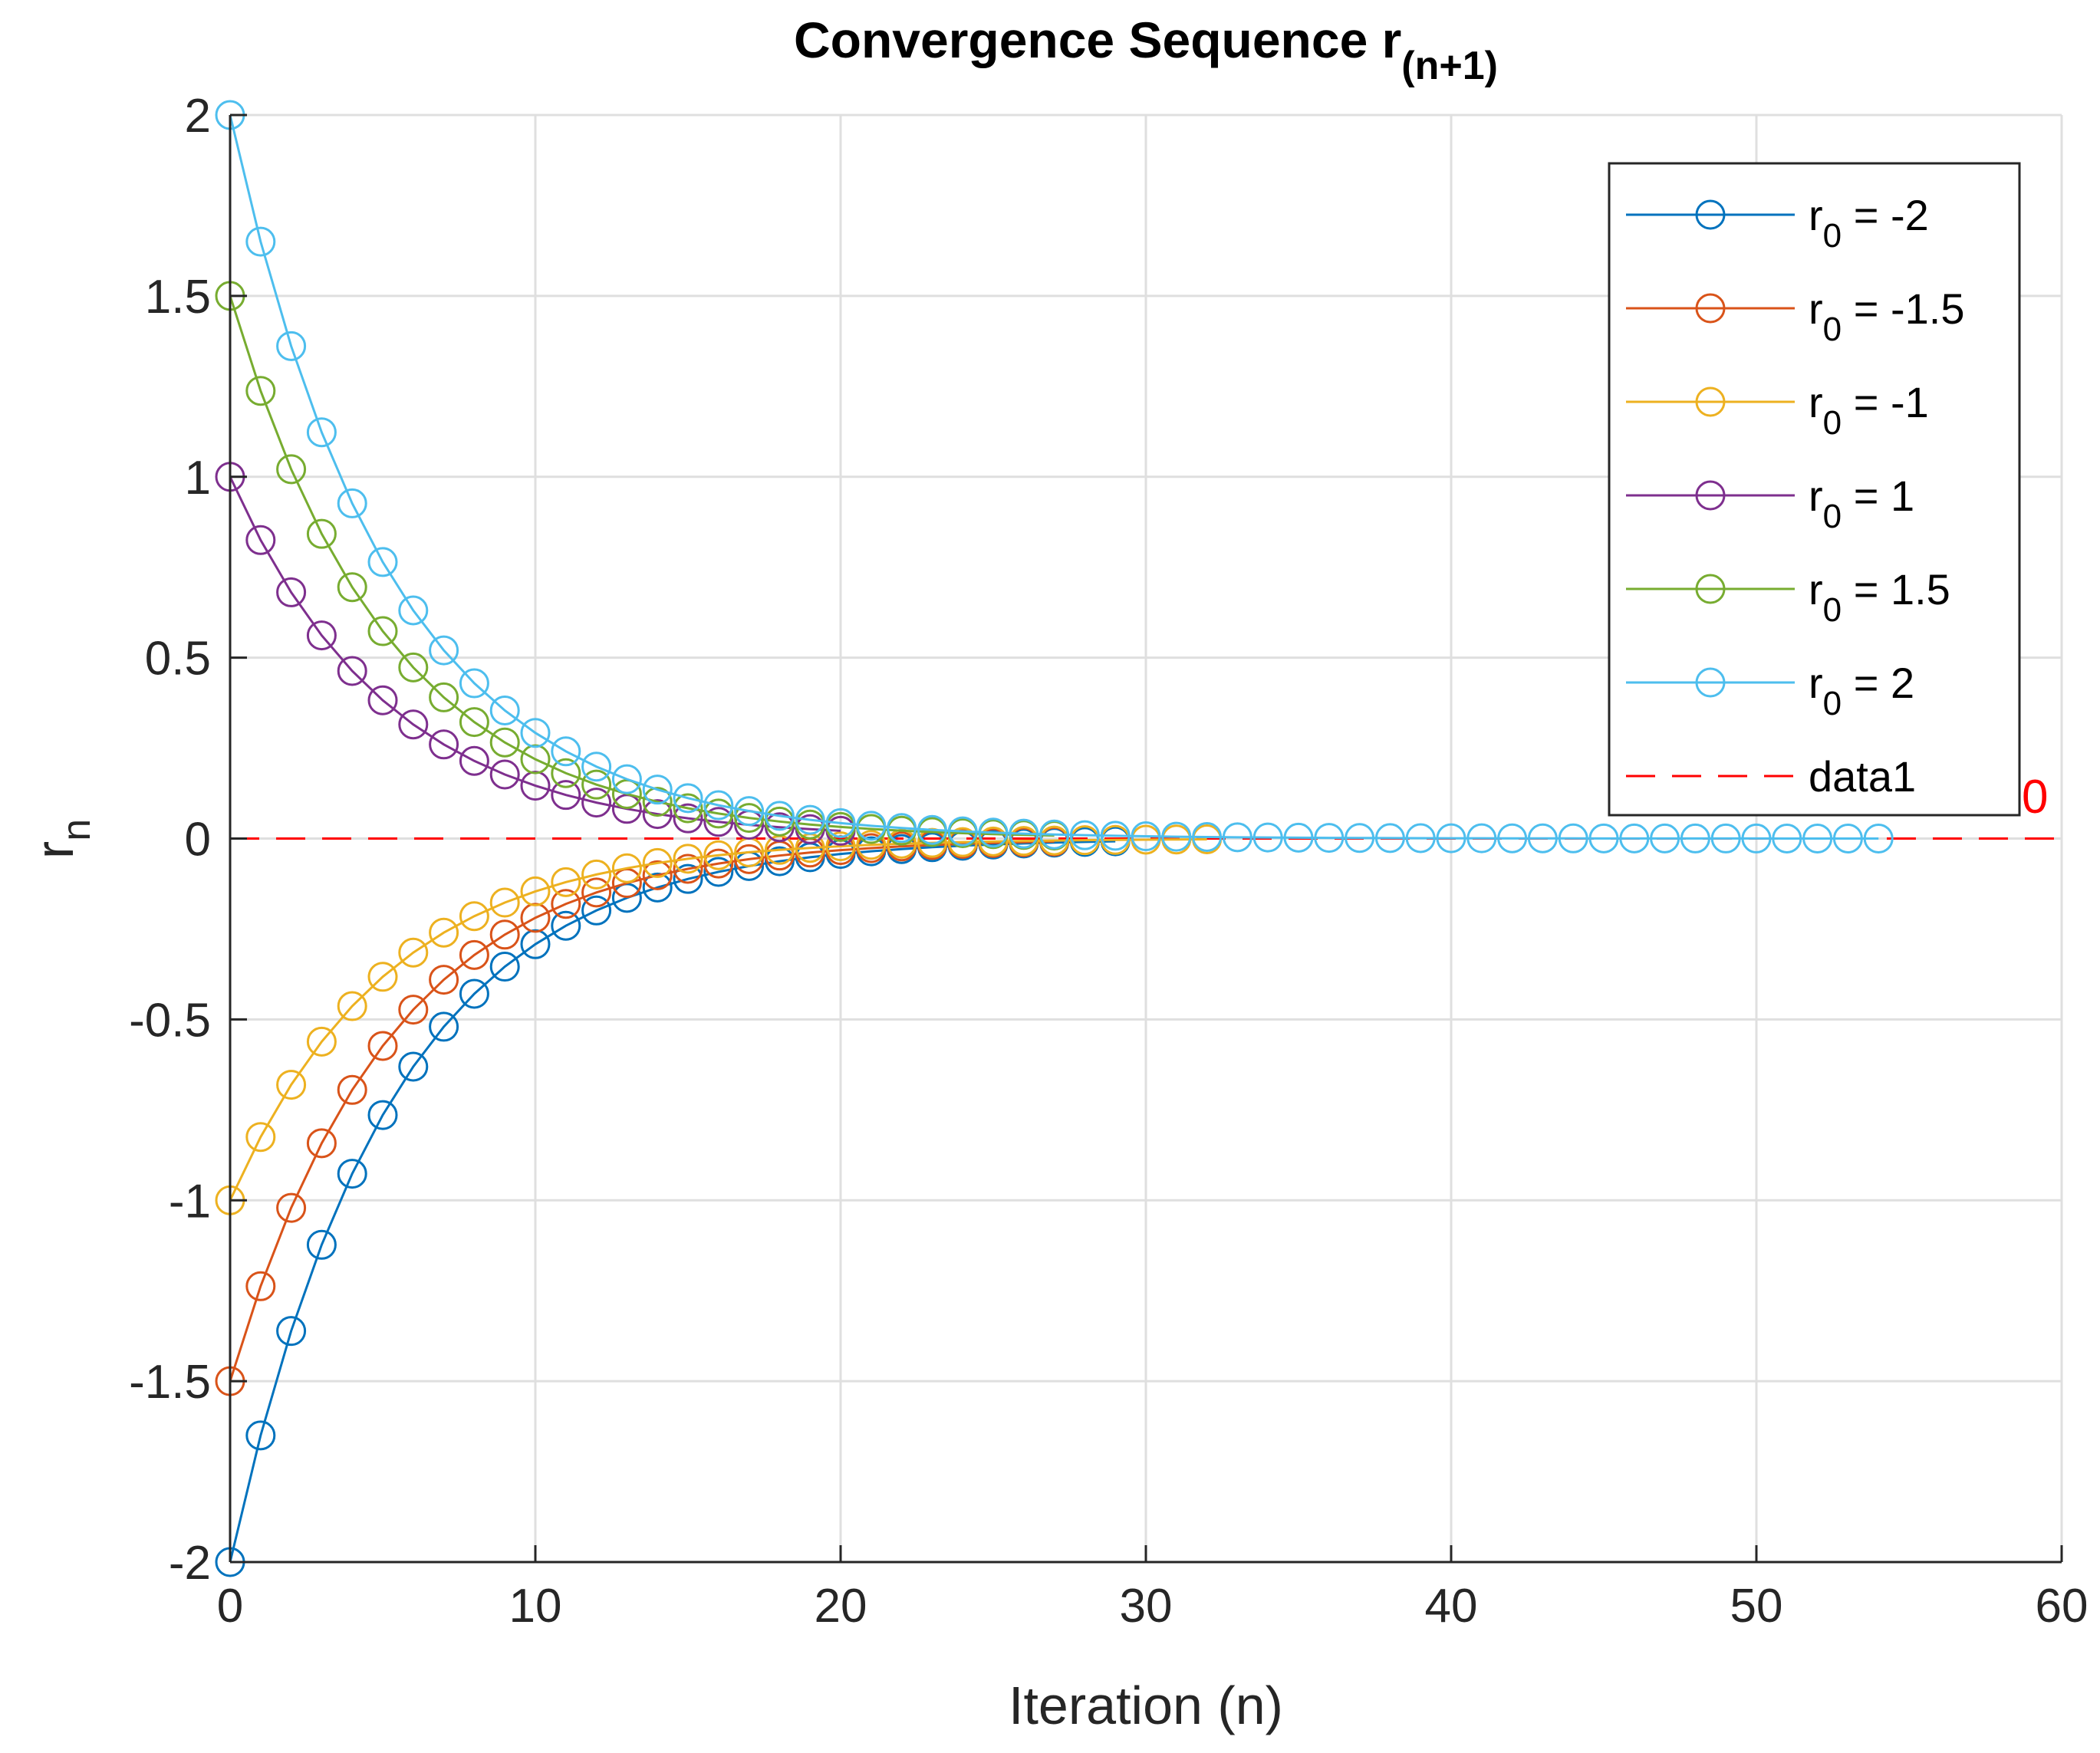 This screenshot has width=2100, height=1753. I want to click on legend-entry: r0 = 1, so click(1770, 503).